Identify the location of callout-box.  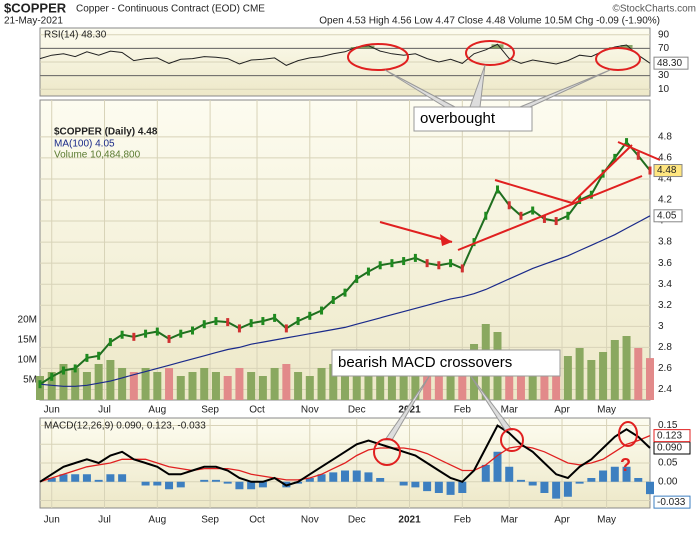
(446, 363).